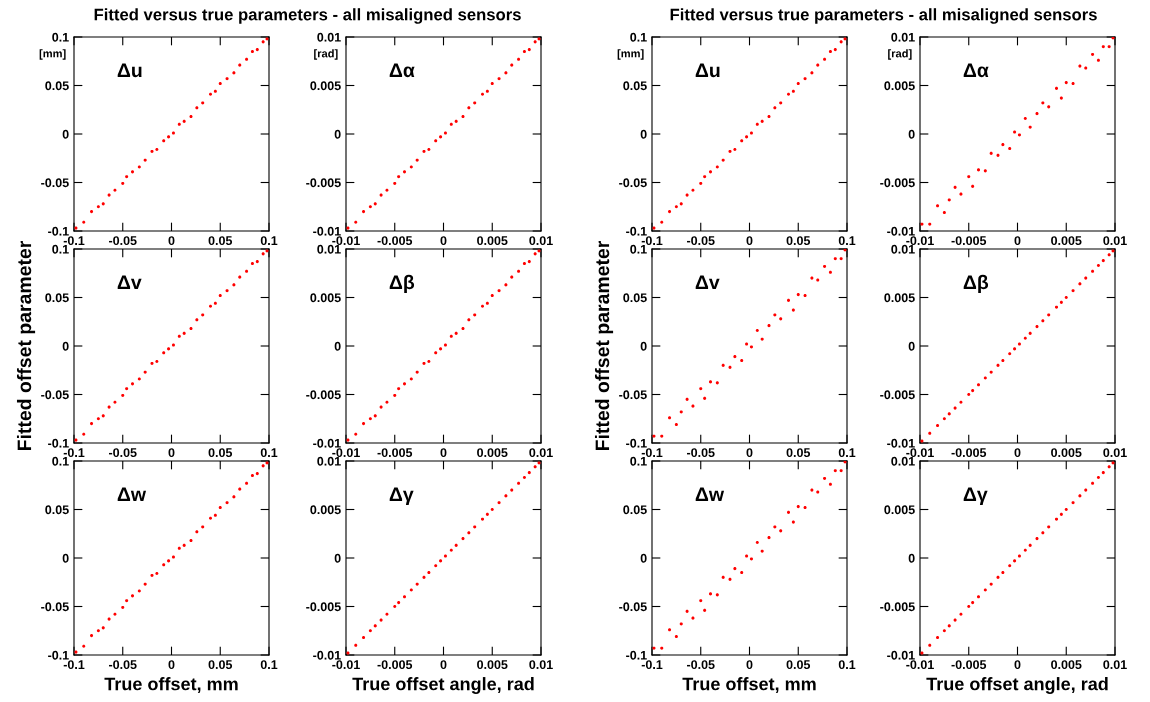 Image resolution: width=1150 pixels, height=702 pixels. Describe the element at coordinates (122, 453) in the screenshot. I see `x-tick-label: -0.05` at that location.